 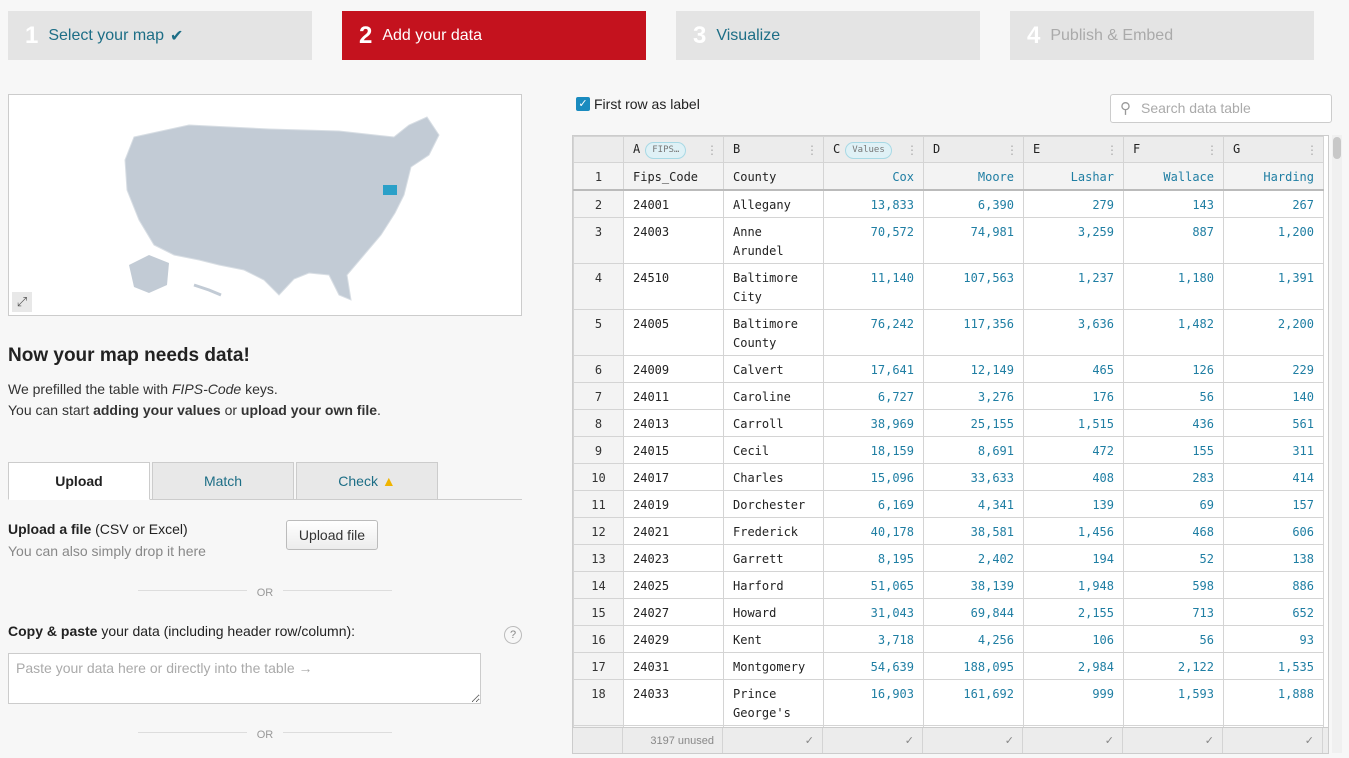 What do you see at coordinates (1273, 423) in the screenshot?
I see `table-cell: 561` at bounding box center [1273, 423].